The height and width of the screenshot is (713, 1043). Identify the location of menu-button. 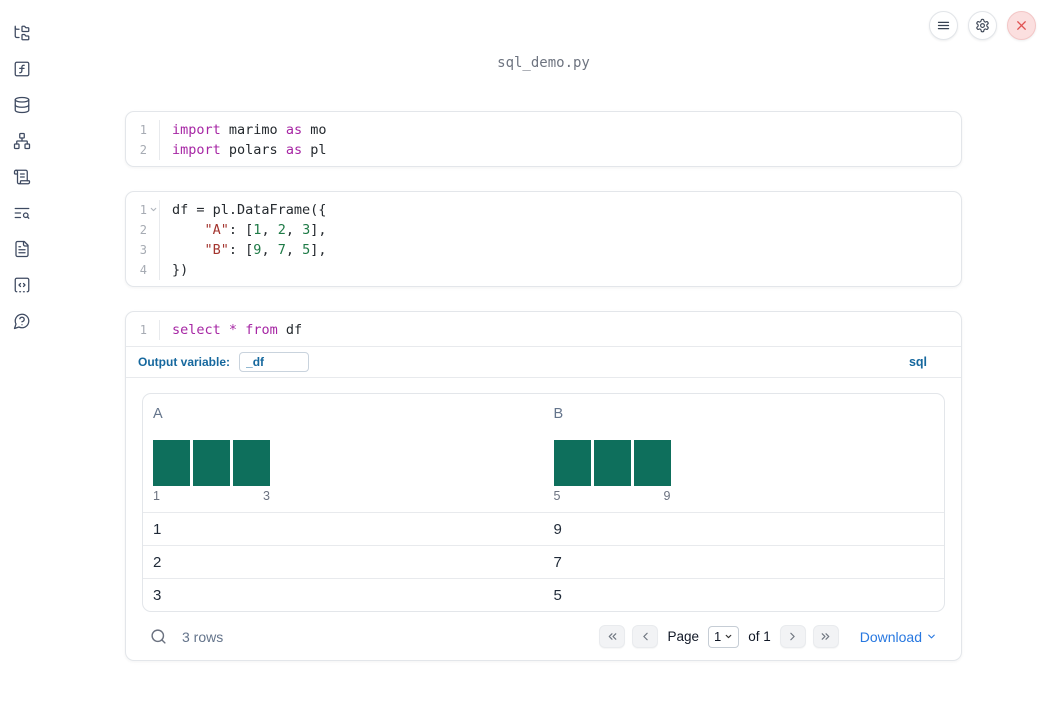
(943, 25).